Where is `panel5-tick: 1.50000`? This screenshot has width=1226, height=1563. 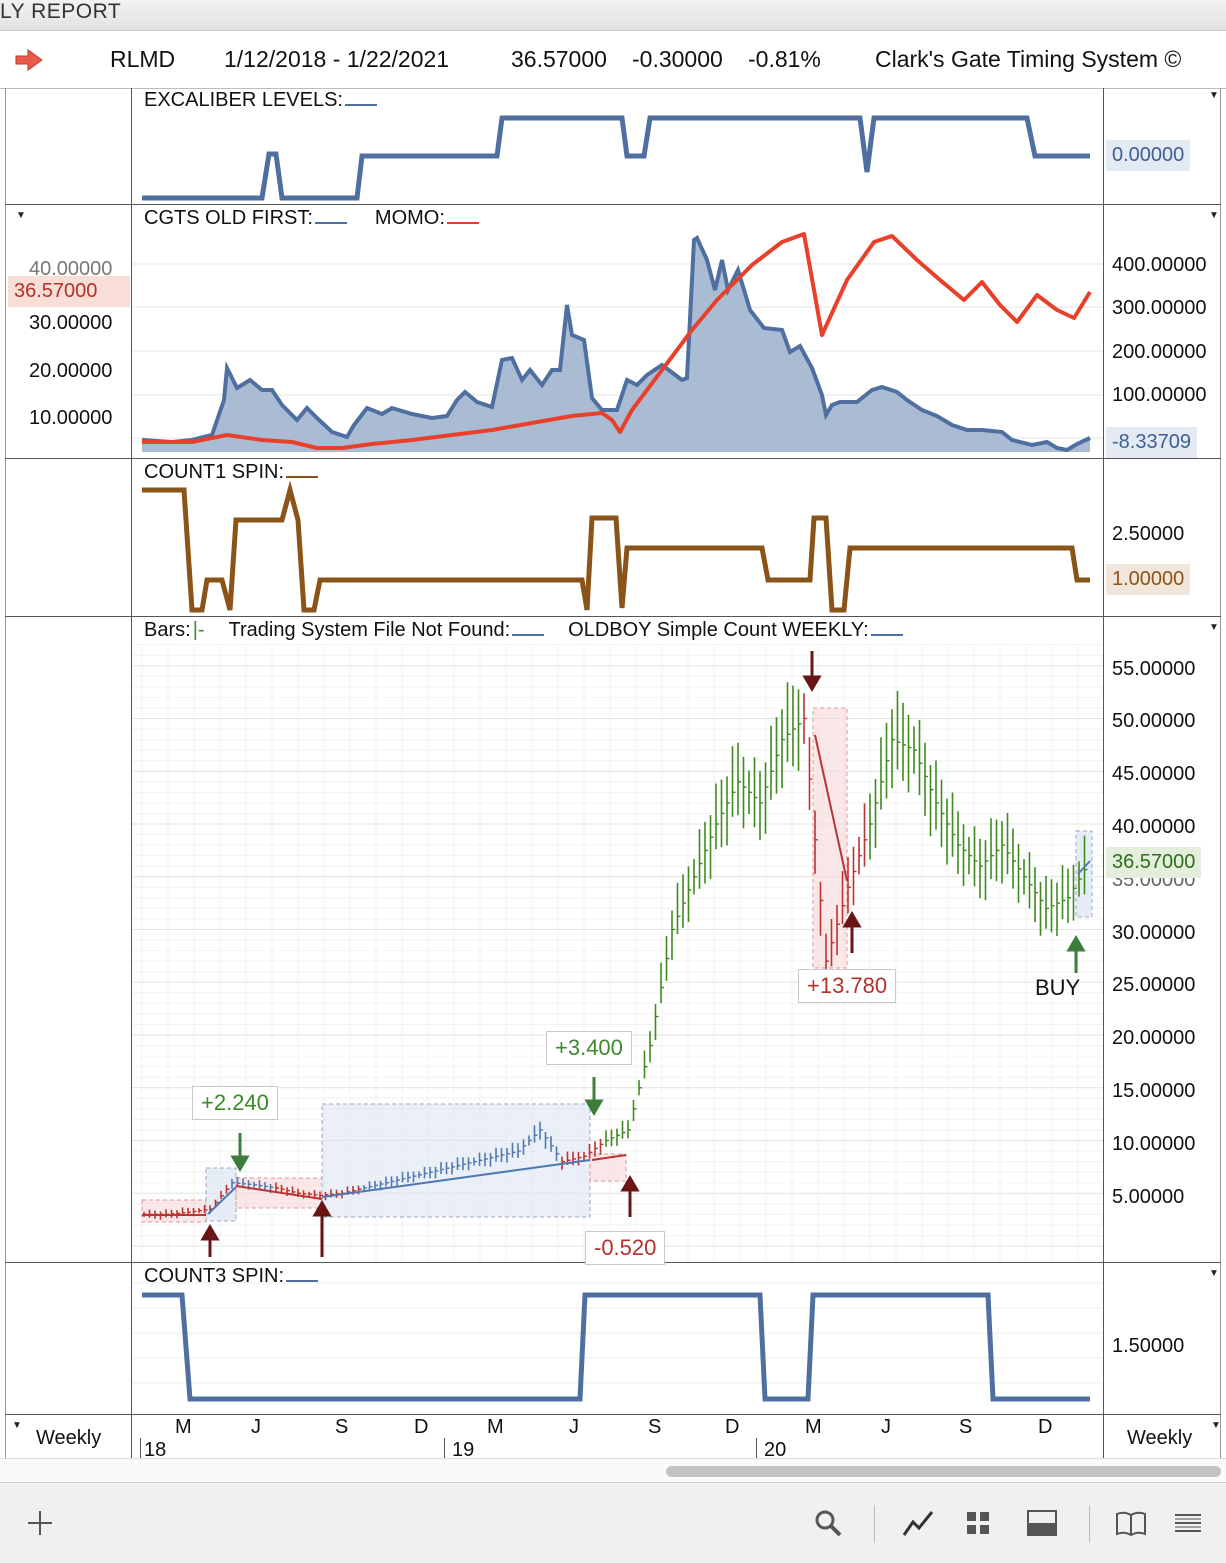
panel5-tick: 1.50000 is located at coordinates (1148, 1346).